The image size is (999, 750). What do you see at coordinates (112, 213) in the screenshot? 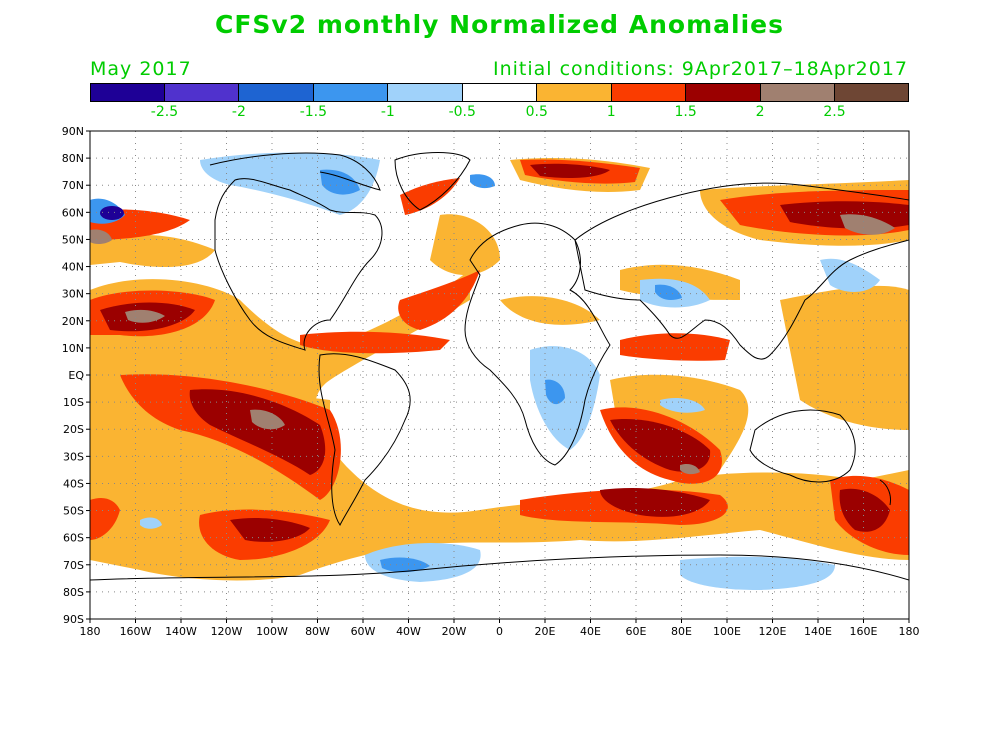
I see `anomaly-negative-strong` at bounding box center [112, 213].